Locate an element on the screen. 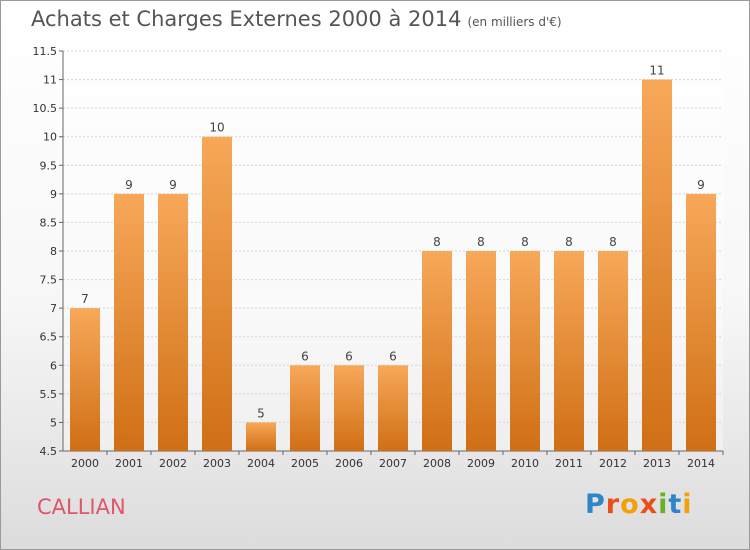 The image size is (750, 550). proxiti-logo: Proxiti is located at coordinates (639, 504).